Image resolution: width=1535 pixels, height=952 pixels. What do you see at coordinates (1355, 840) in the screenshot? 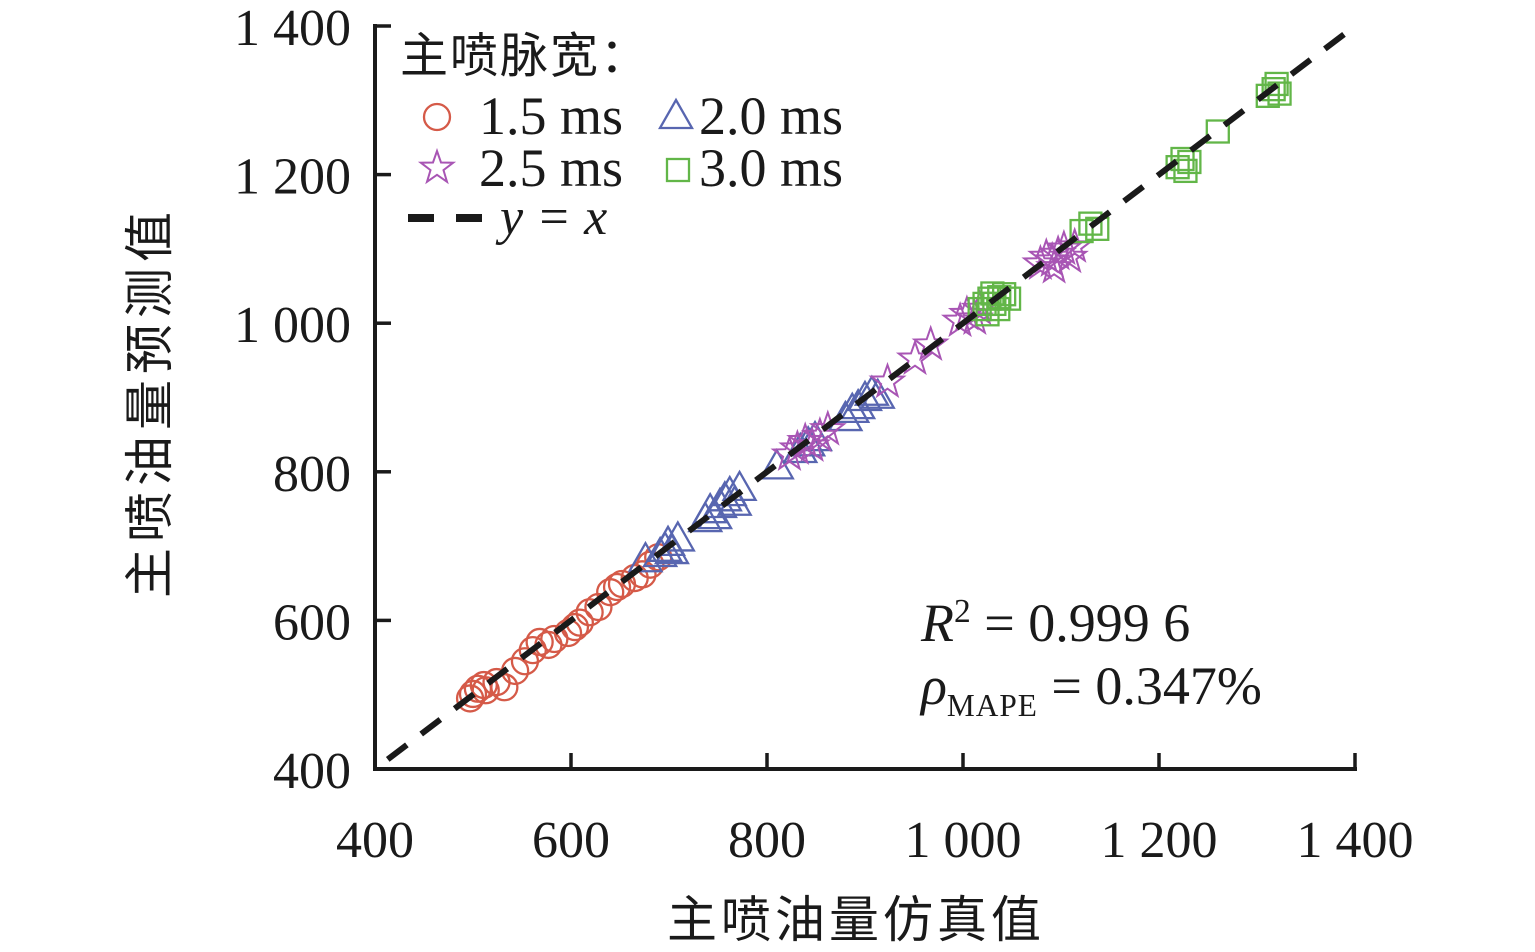
I see `x-tick-label: 1 400` at bounding box center [1355, 840].